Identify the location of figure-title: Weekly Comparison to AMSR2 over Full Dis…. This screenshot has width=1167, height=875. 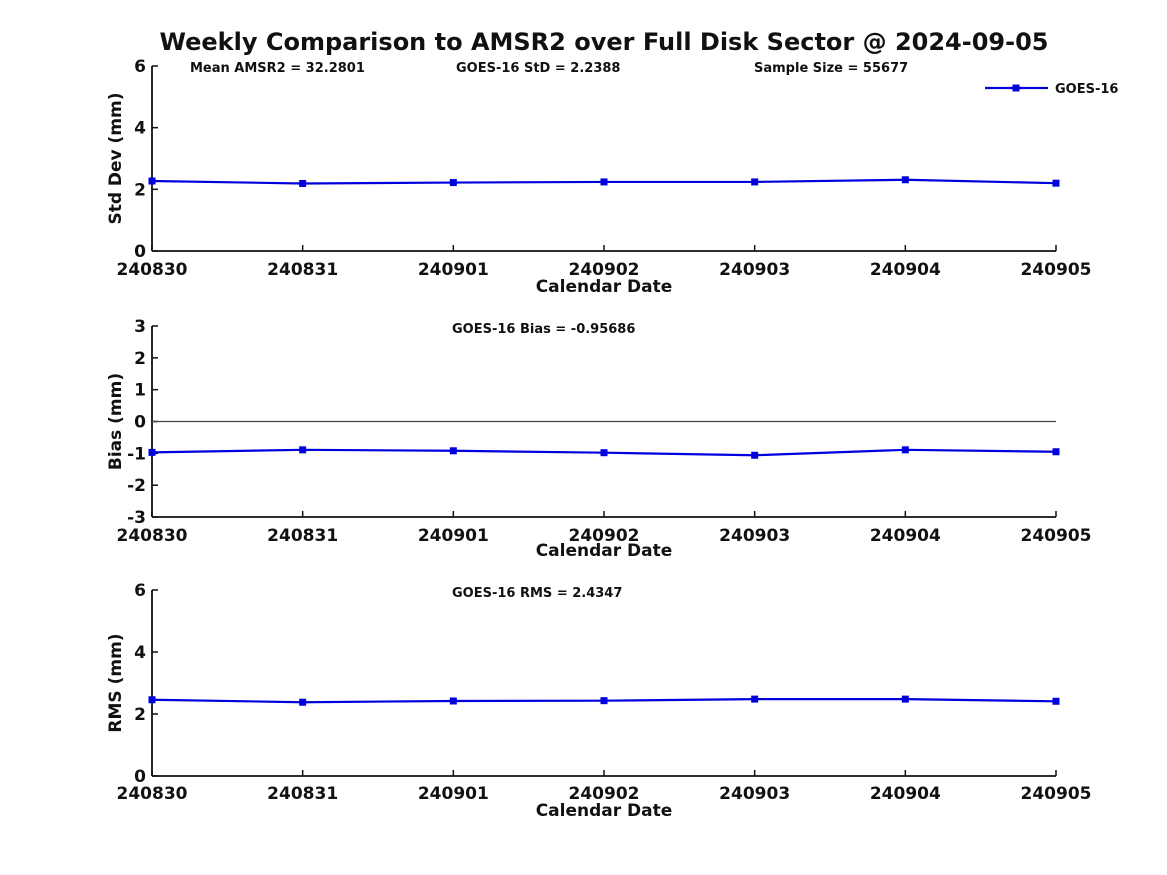
(604, 42).